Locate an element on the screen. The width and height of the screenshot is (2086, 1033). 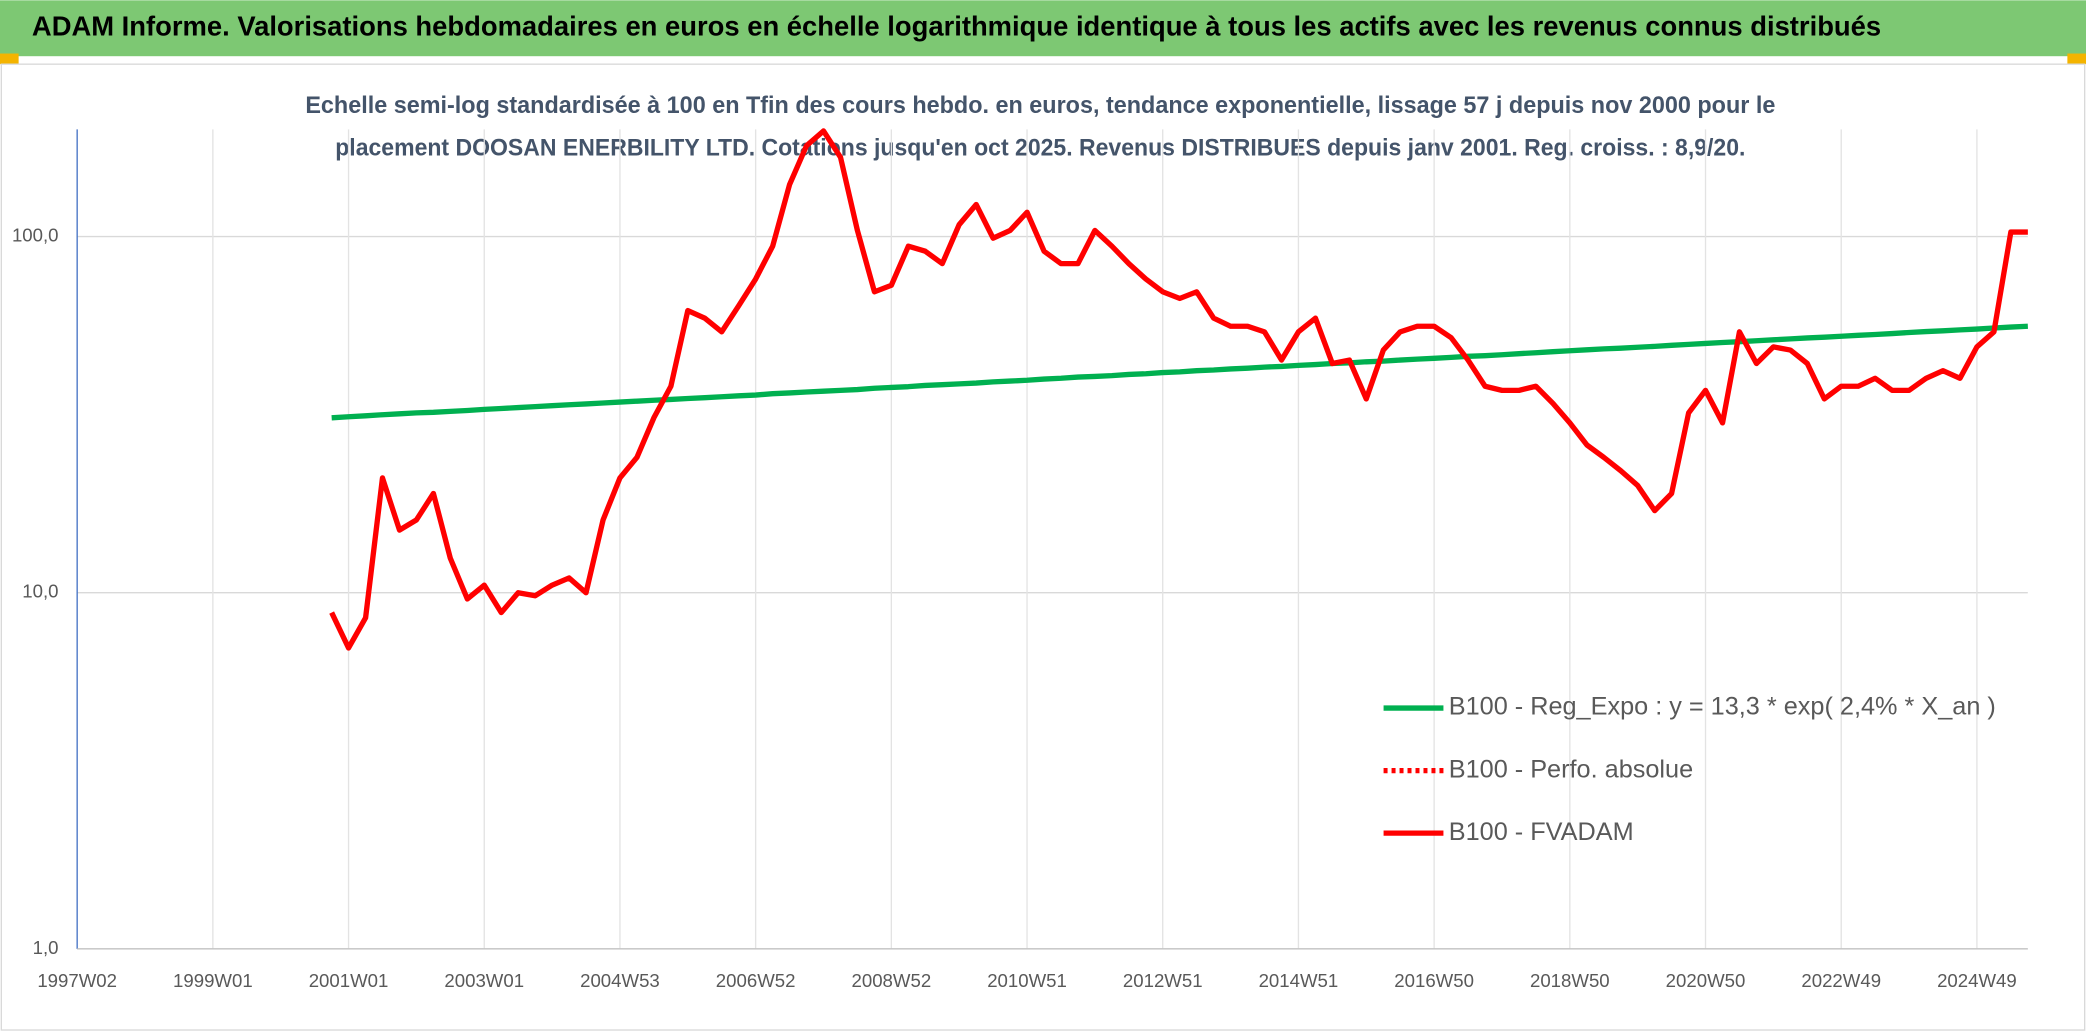
legend-label: B100 - FVADAM is located at coordinates (1541, 832).